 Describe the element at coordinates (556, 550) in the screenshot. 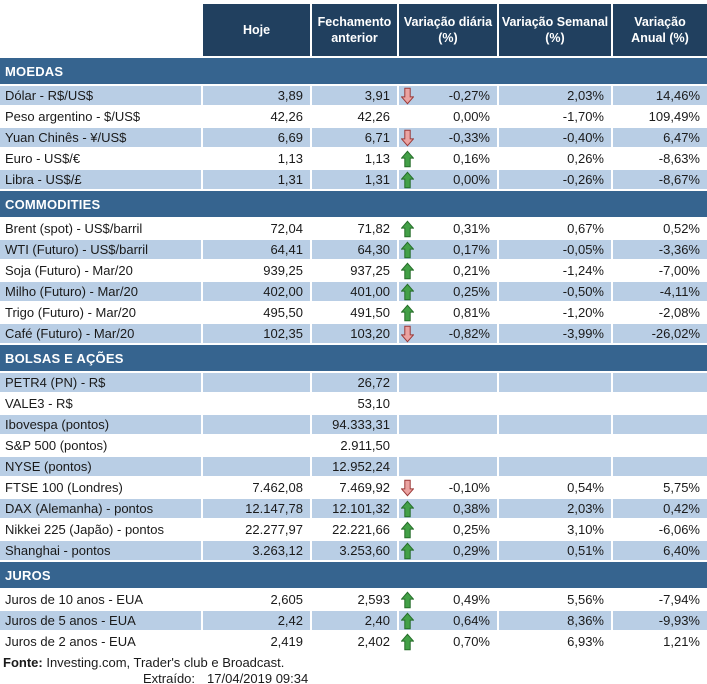

I see `variacao-semanal-value: 0,51%` at that location.